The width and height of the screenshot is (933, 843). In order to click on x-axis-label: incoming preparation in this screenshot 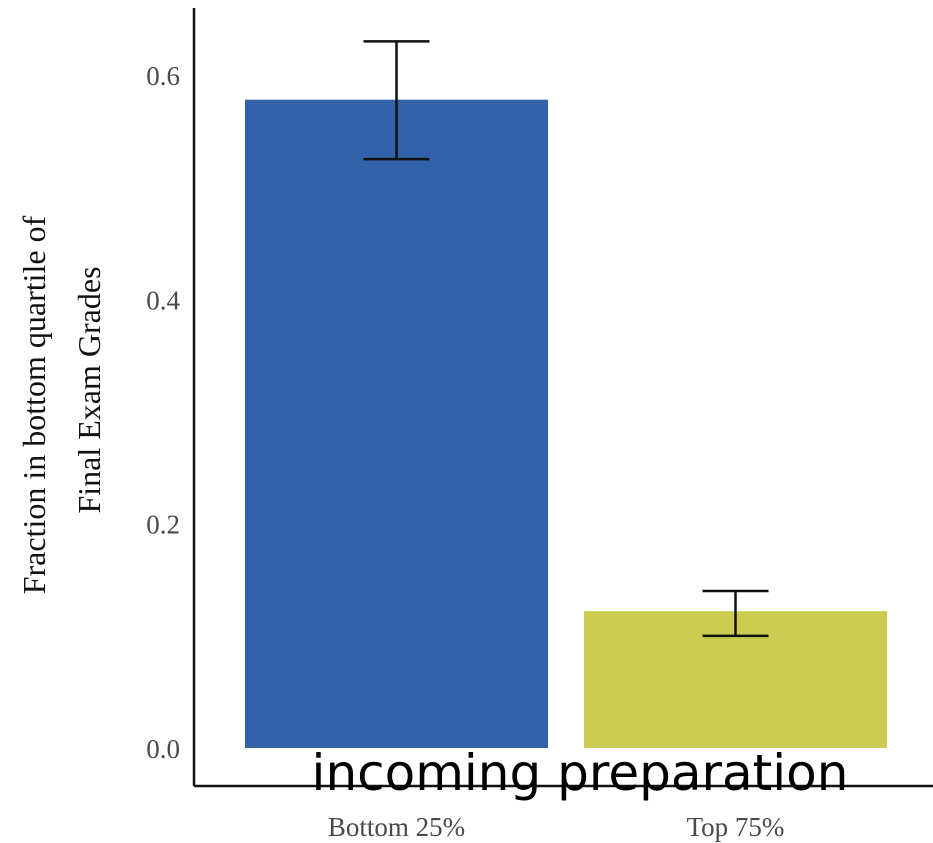, I will do `click(580, 773)`.